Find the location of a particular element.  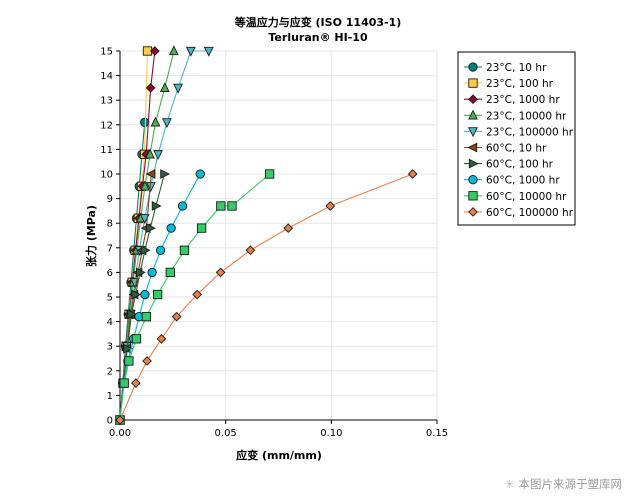

watermark-text: 本图片来源于塑库网 is located at coordinates (570, 484).